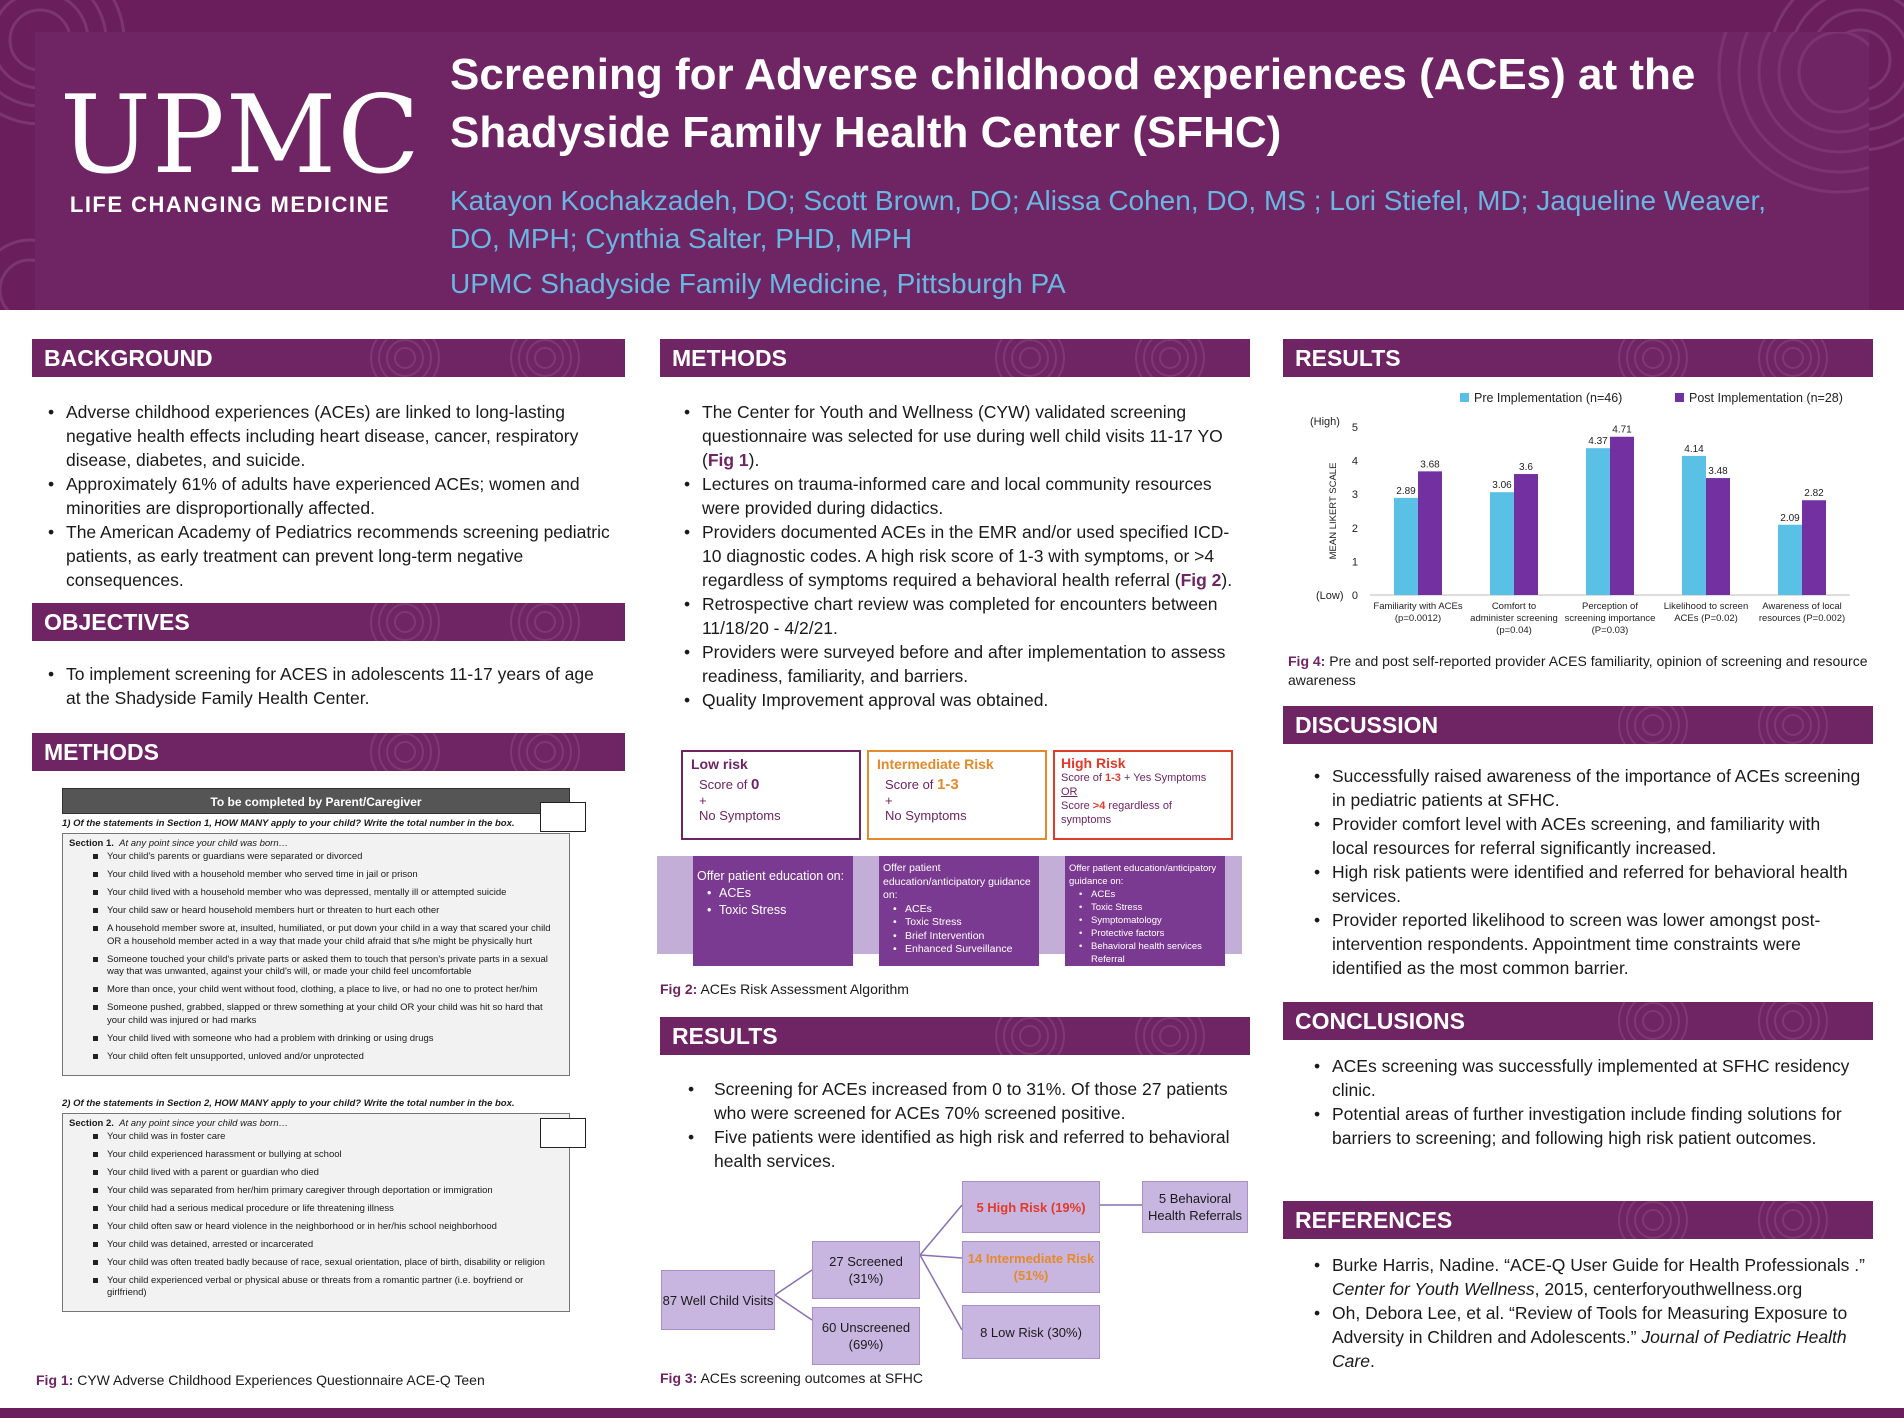 This screenshot has height=1418, width=1904. What do you see at coordinates (866, 1336) in the screenshot?
I see `flow-unscreened: 60 Unscreened (69%)` at bounding box center [866, 1336].